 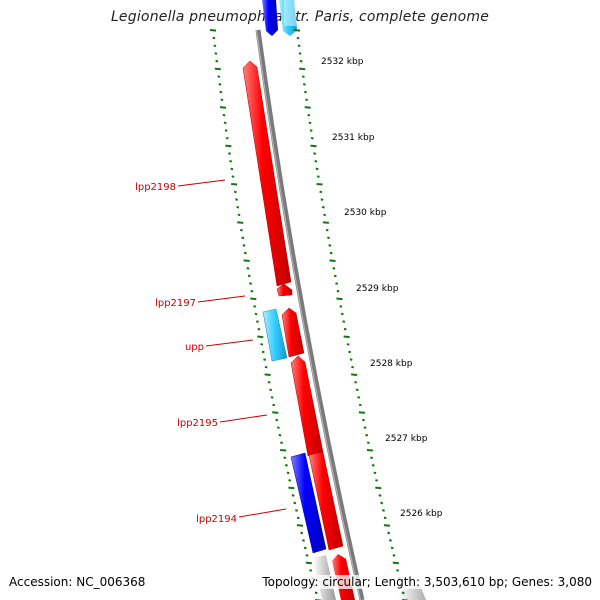 What do you see at coordinates (243, 418) in the screenshot?
I see `label-leader-lpp2195` at bounding box center [243, 418].